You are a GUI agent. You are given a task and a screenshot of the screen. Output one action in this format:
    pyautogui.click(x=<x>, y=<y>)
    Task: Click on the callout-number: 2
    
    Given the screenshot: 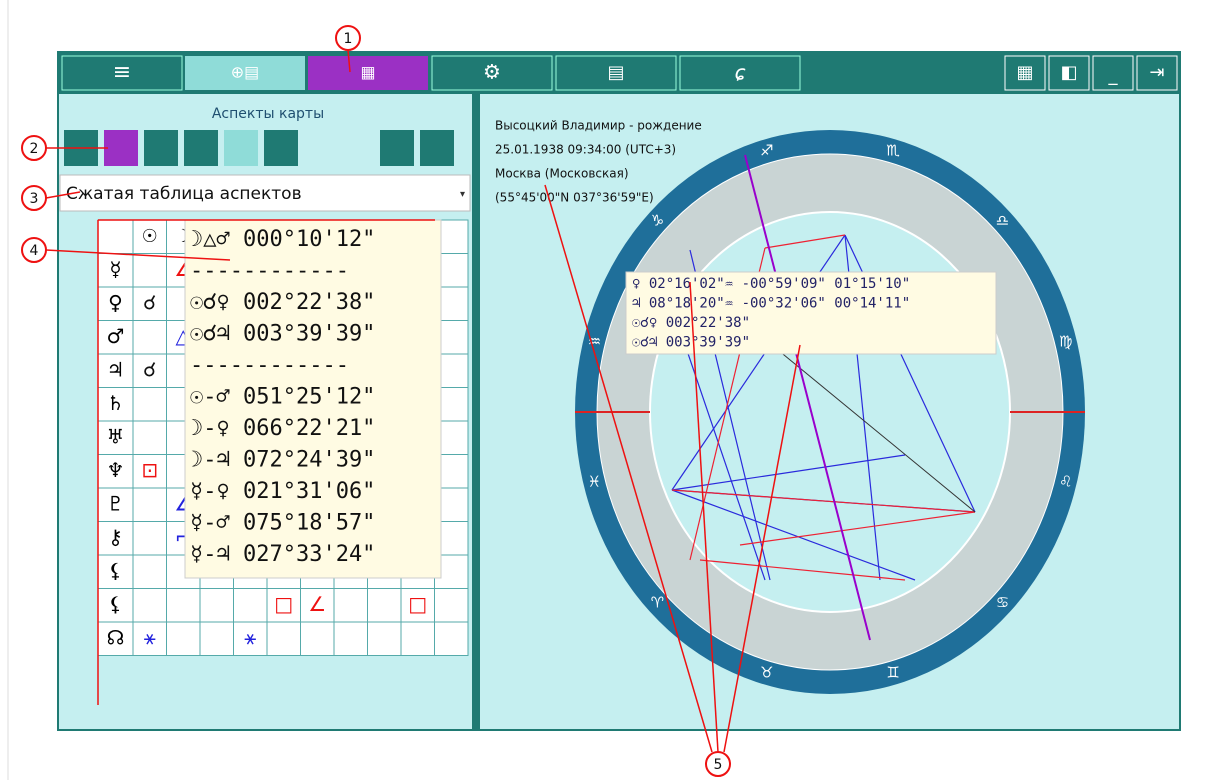 What is the action you would take?
    pyautogui.click(x=34, y=149)
    